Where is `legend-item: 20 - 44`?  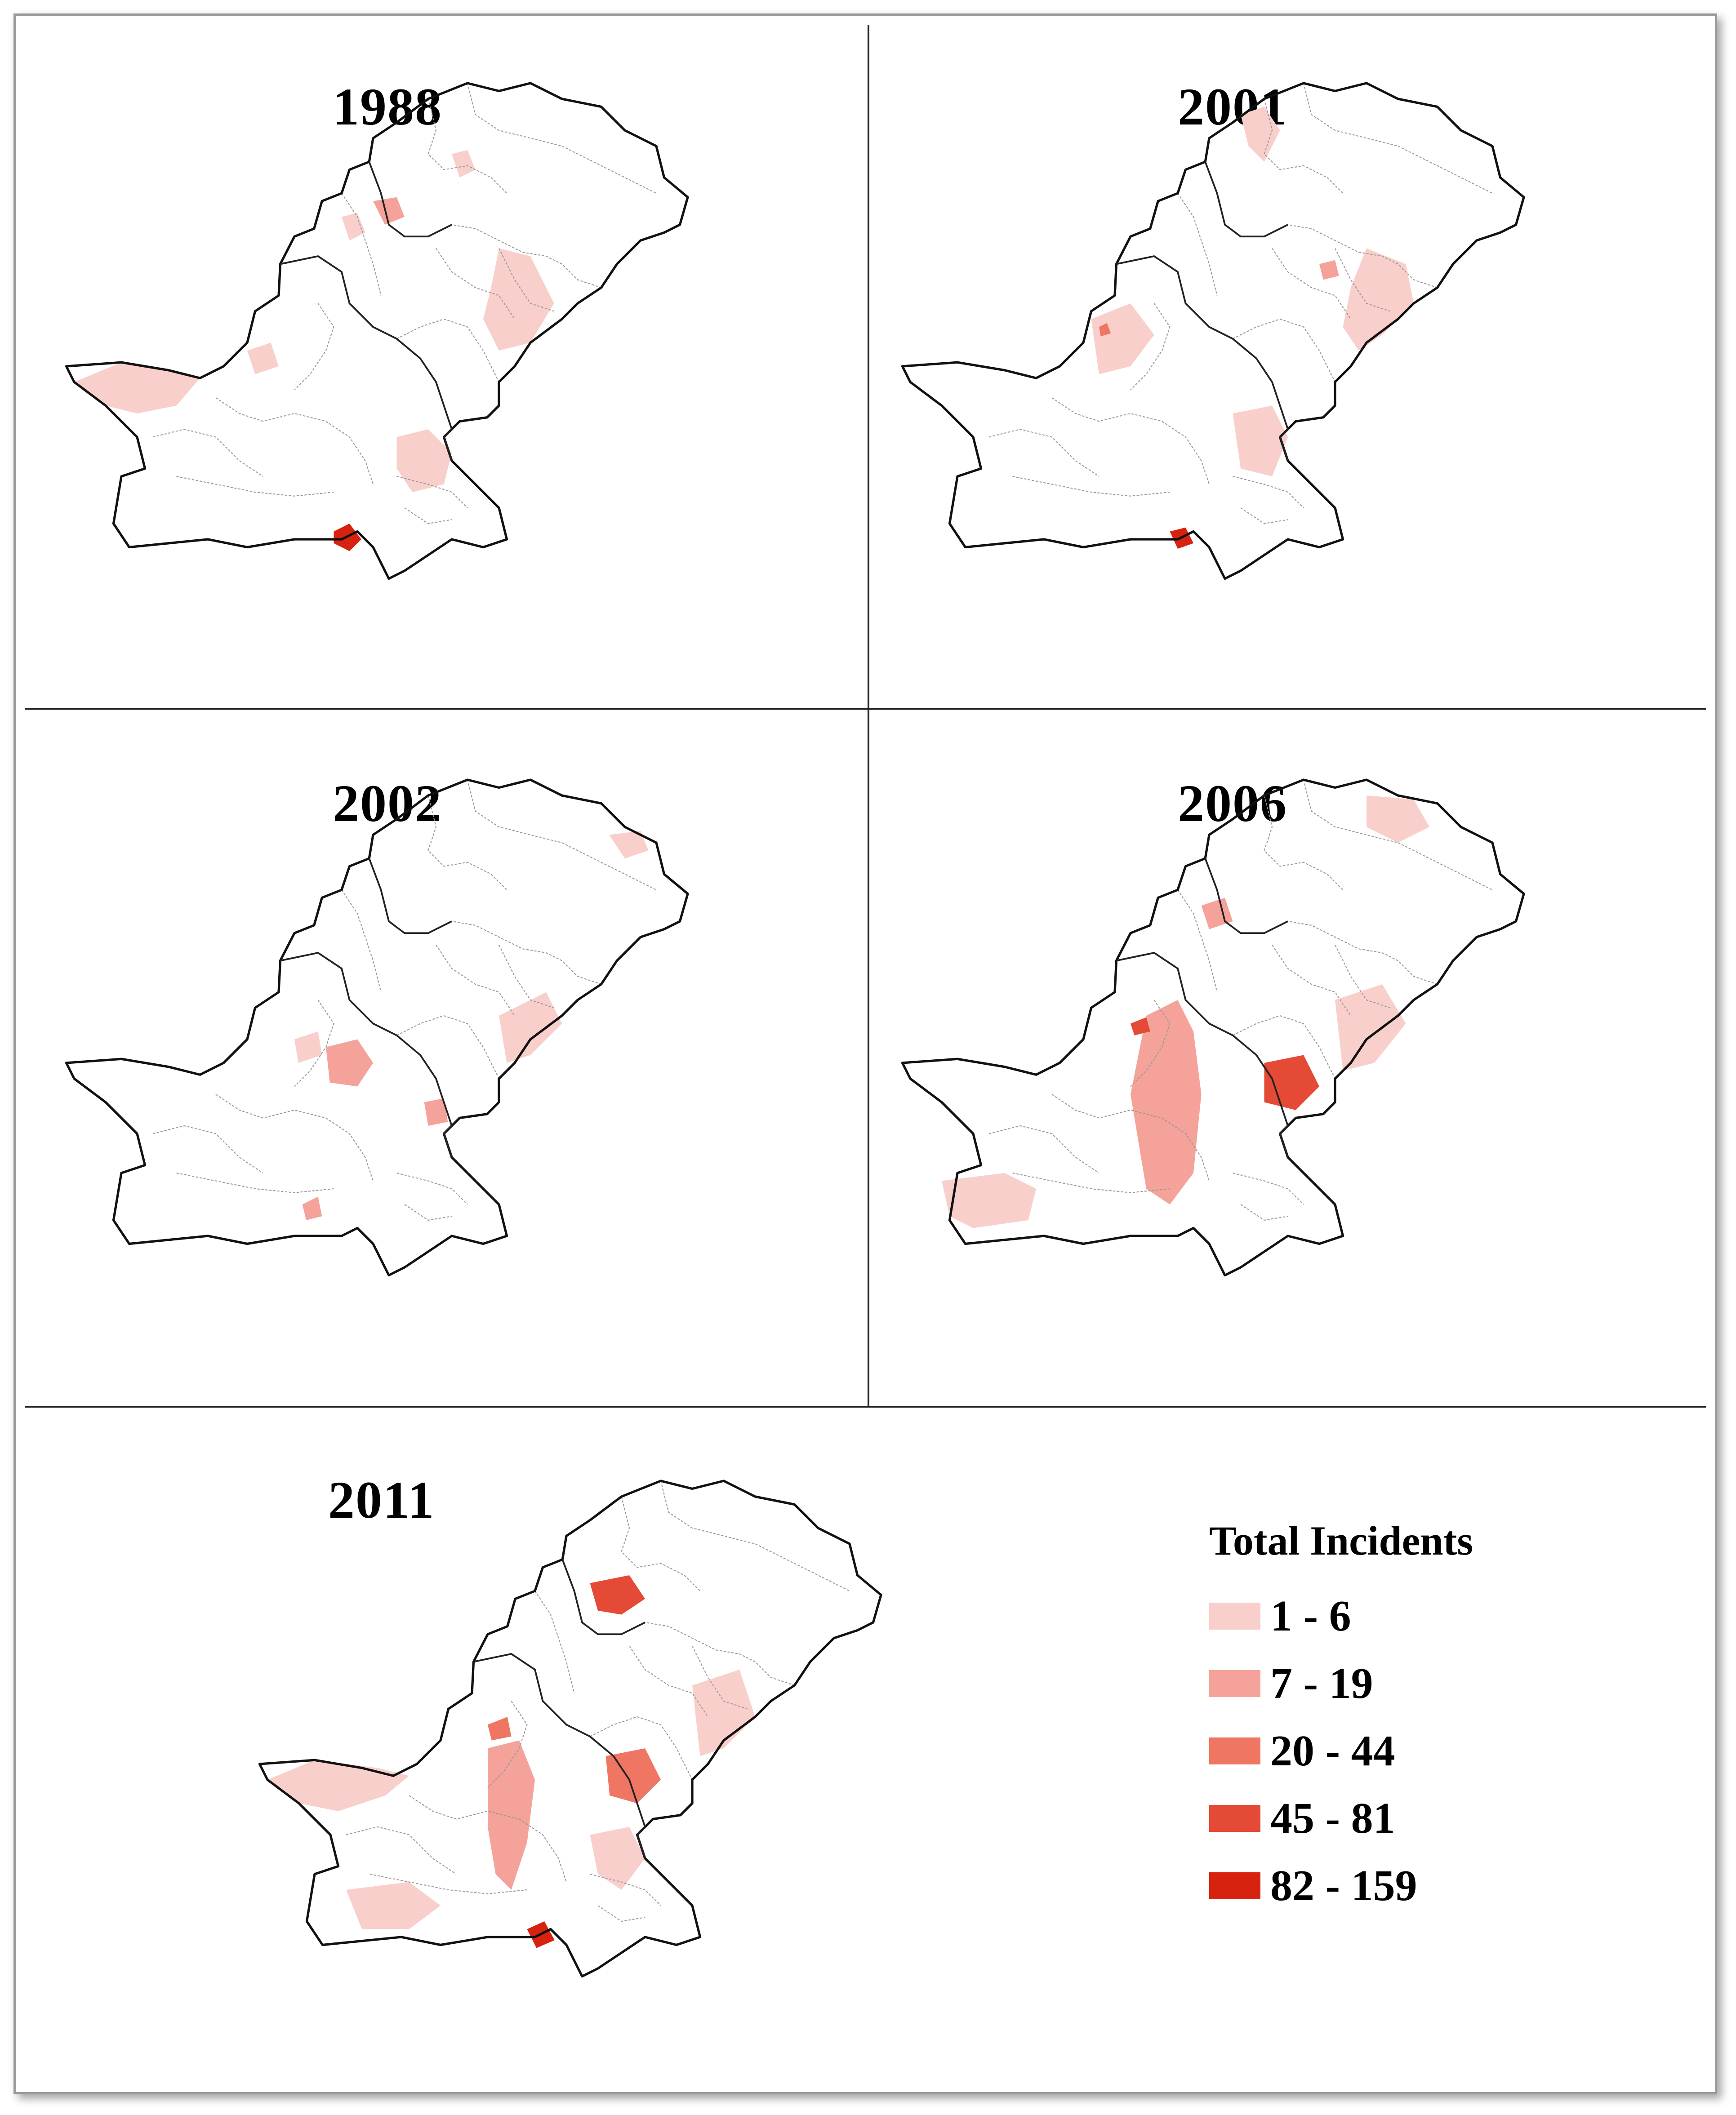
legend-item: 20 - 44 is located at coordinates (1341, 1751).